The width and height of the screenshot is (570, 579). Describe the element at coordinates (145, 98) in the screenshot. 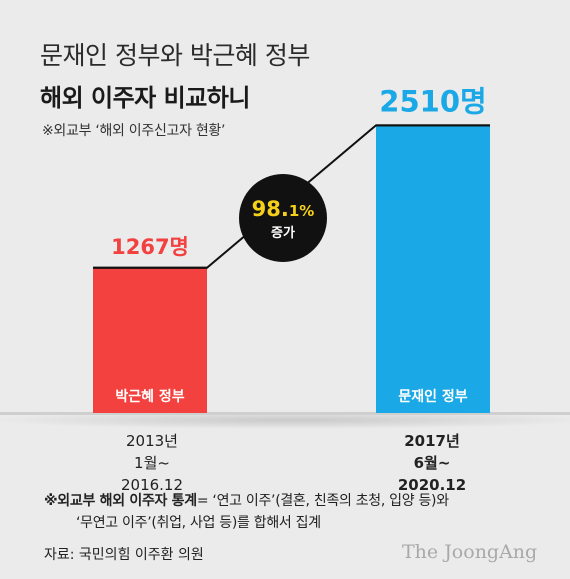

I see `chart-title-line2: 해외 이주자 비교하니` at that location.